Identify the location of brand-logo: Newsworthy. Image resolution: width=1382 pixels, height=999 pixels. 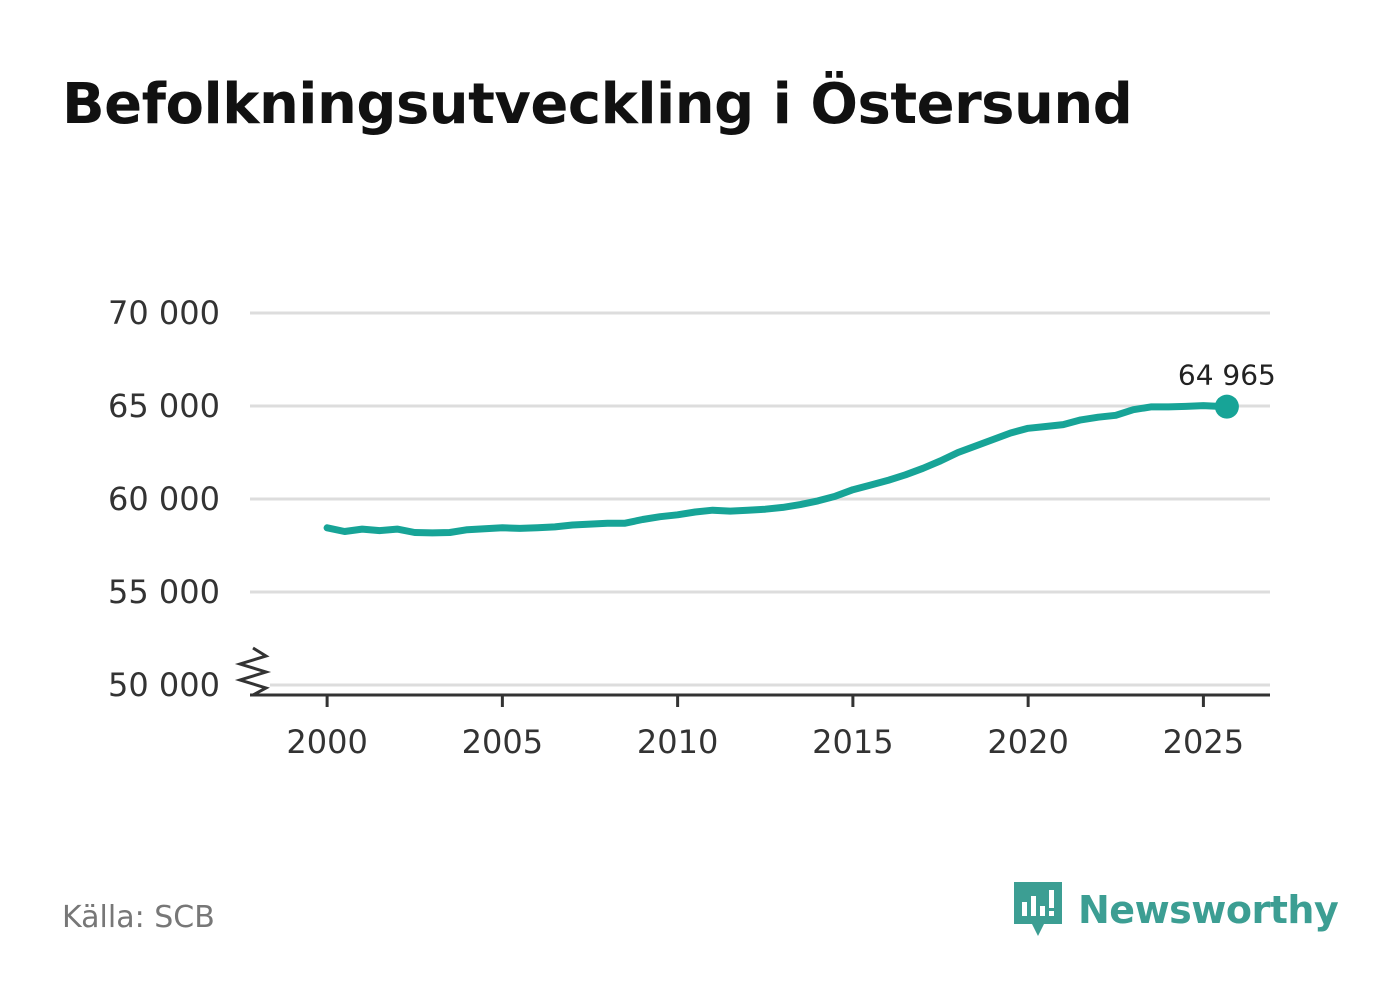
(1175, 910).